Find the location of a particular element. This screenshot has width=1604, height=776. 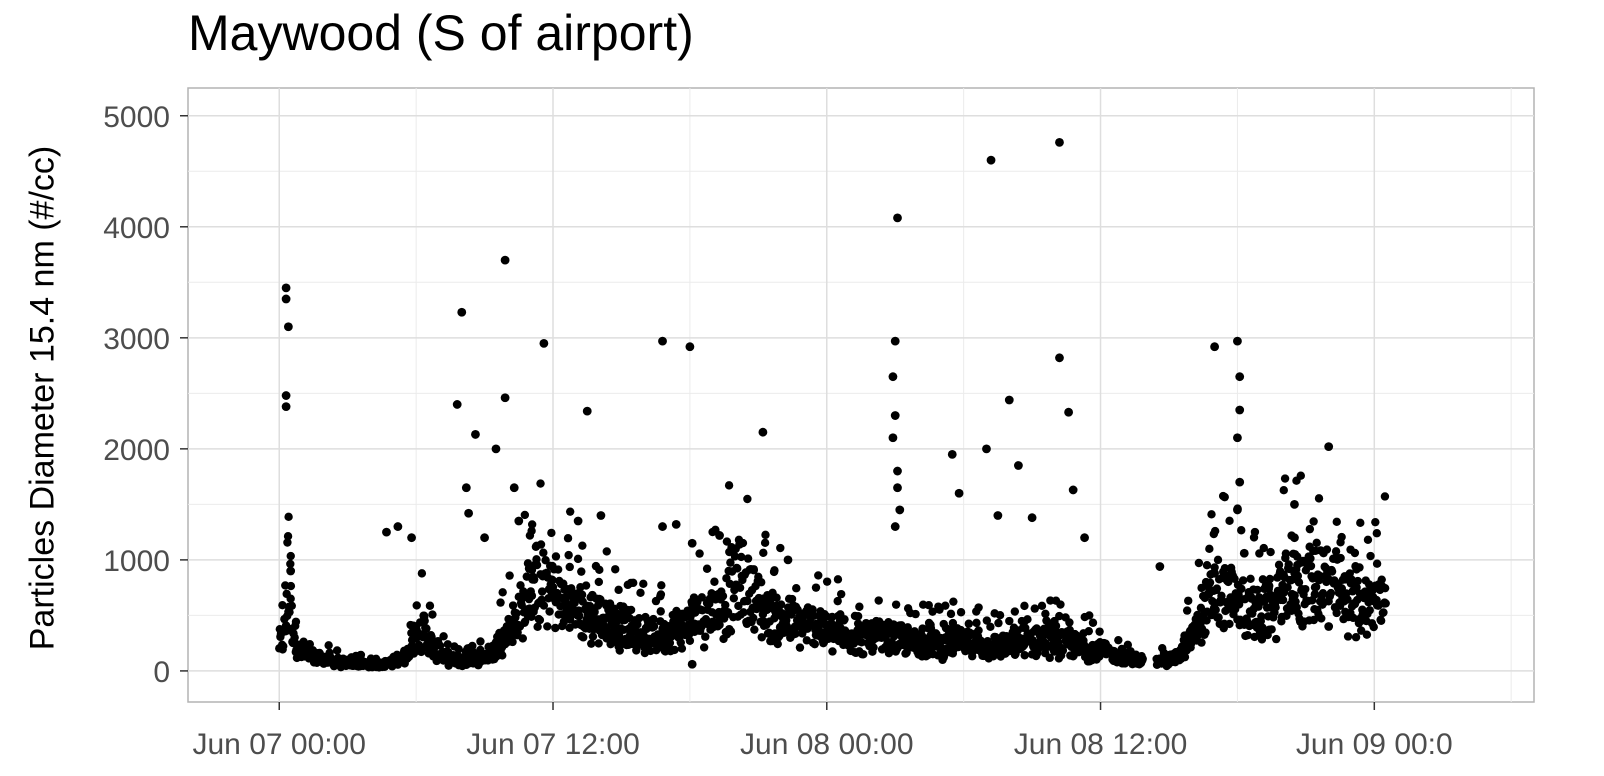

y-tick-label: 1000 is located at coordinates (136, 561).